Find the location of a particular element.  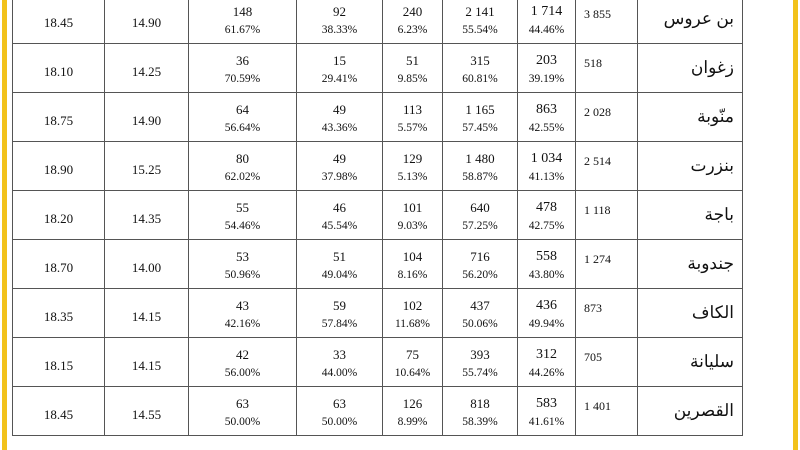

c-value-percent: 11.68% is located at coordinates (412, 324).